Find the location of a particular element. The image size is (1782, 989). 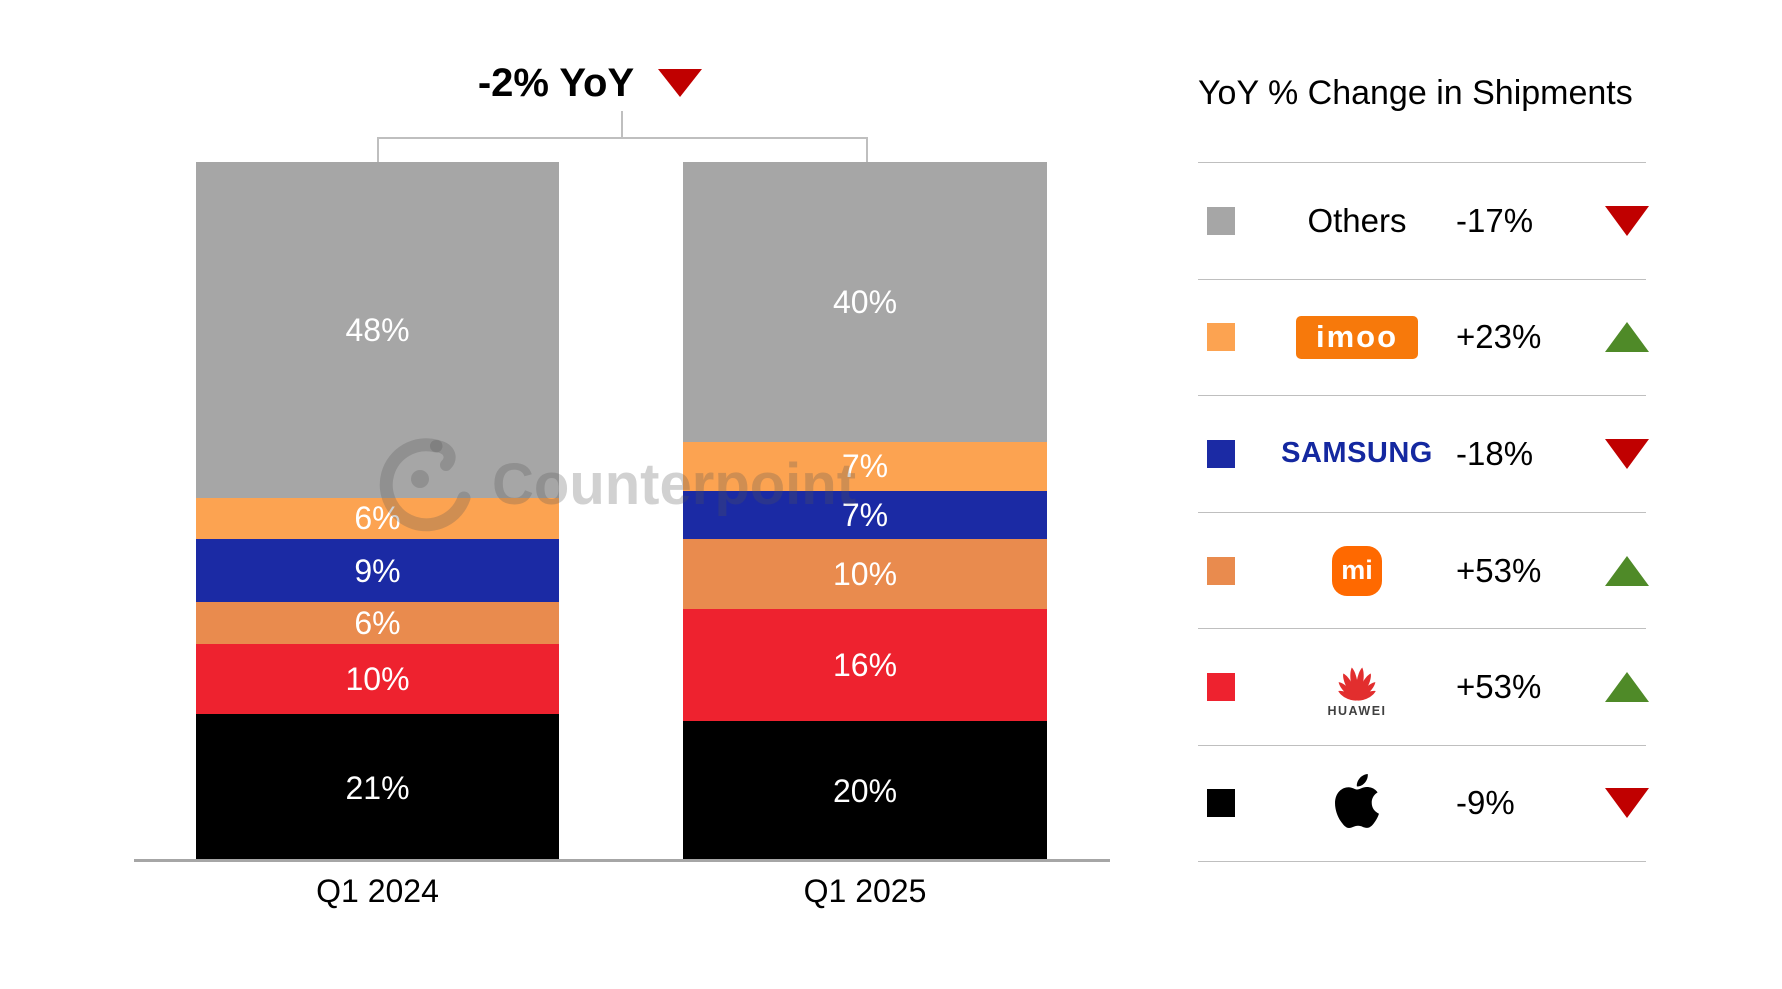

legend-brand-cell: mi is located at coordinates (1357, 570).